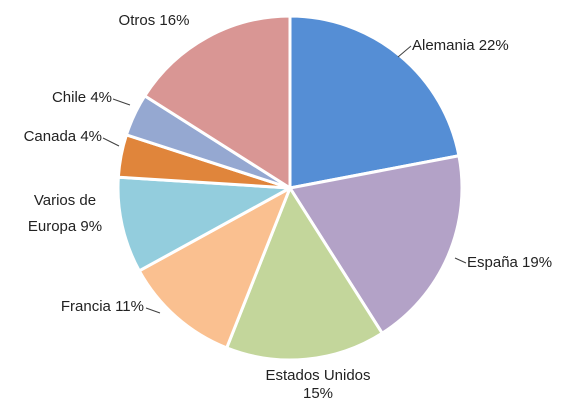  I want to click on label-category: Estados Unidos, so click(318, 375).